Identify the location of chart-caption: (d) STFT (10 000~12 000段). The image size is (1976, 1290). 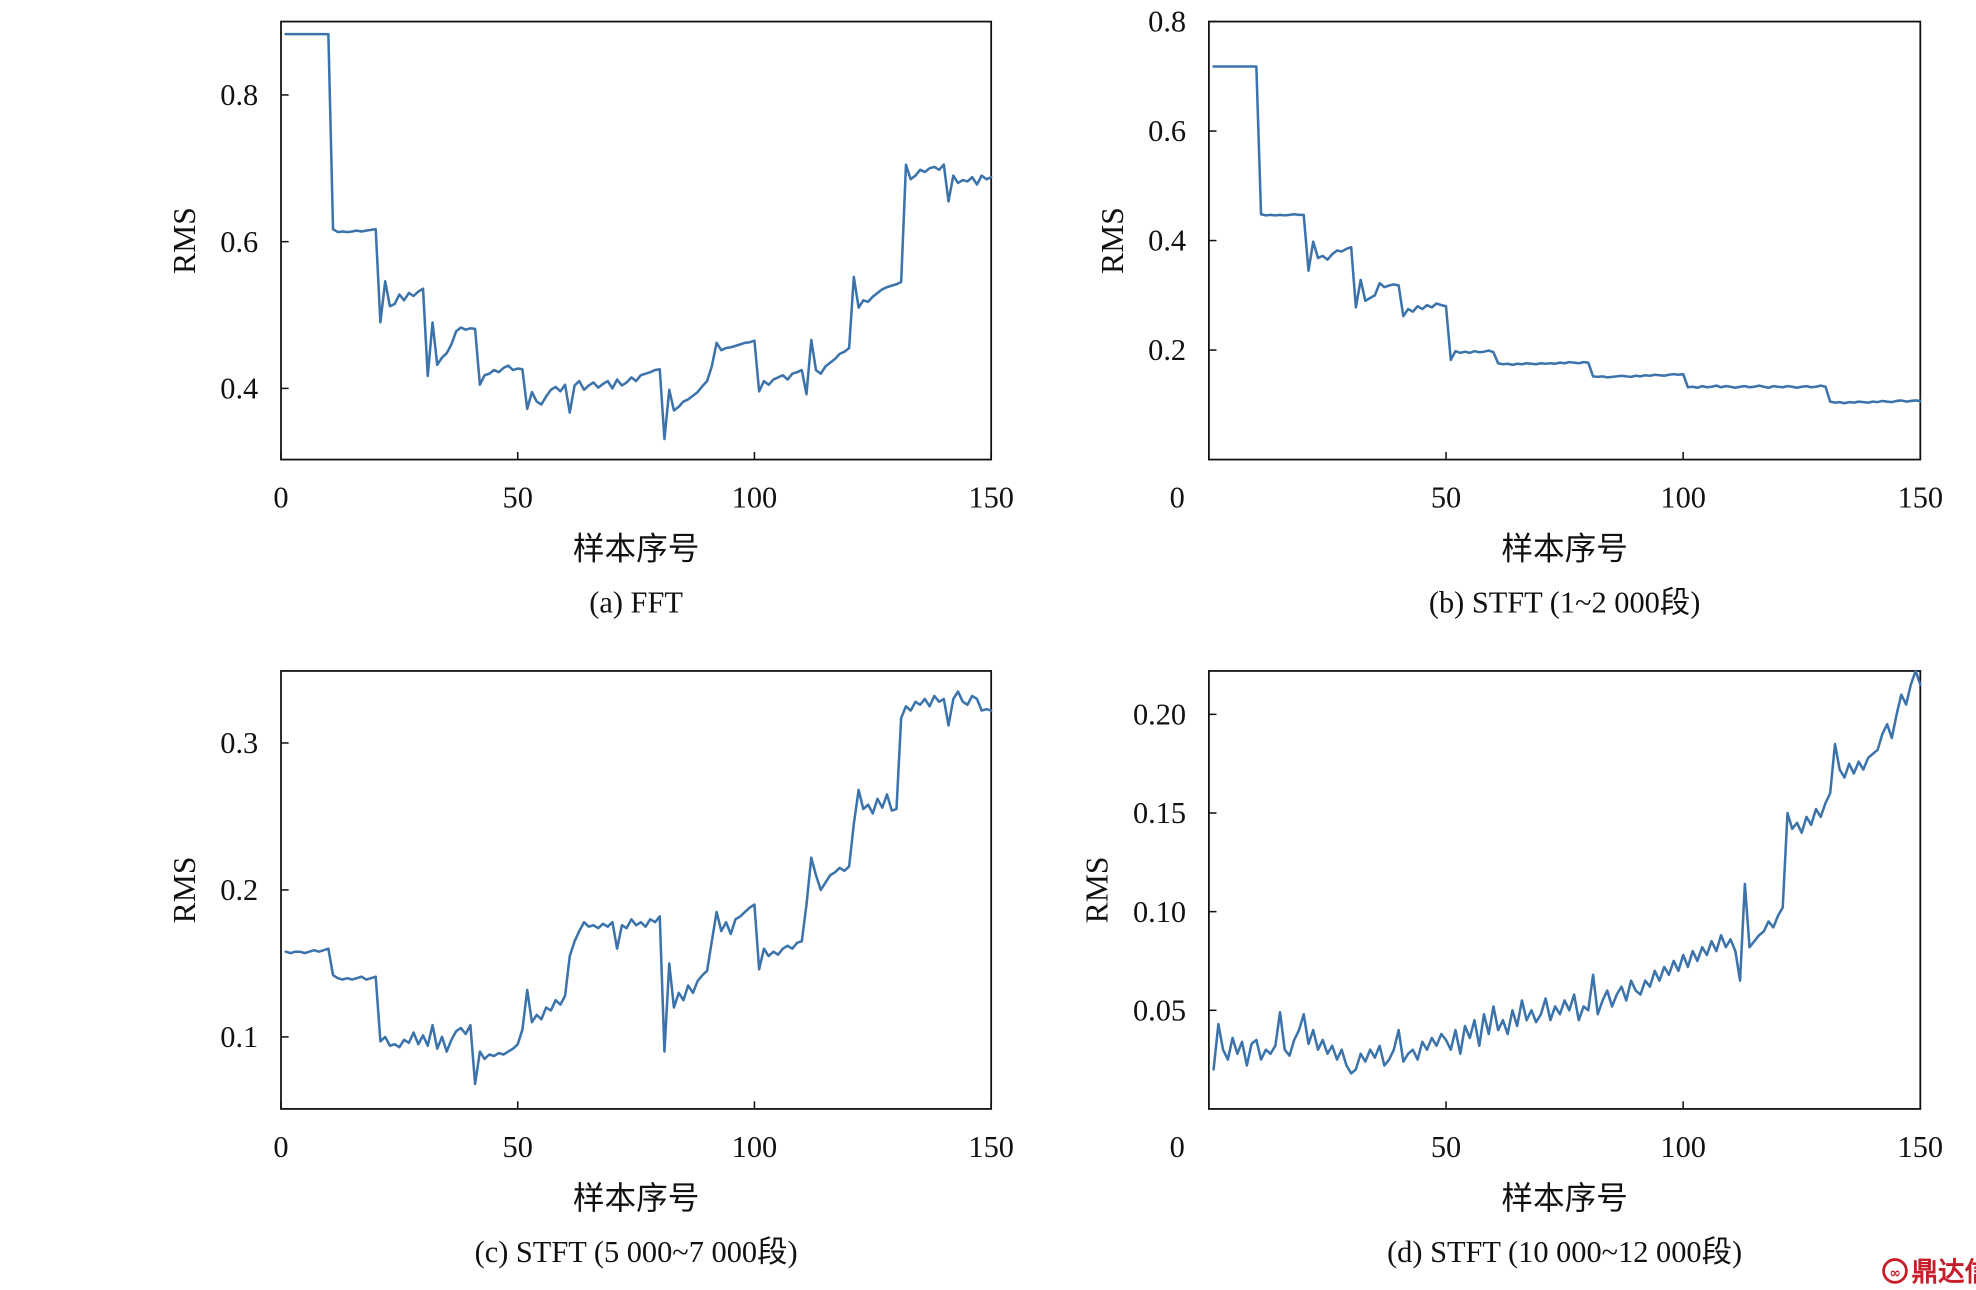
(1564, 1252).